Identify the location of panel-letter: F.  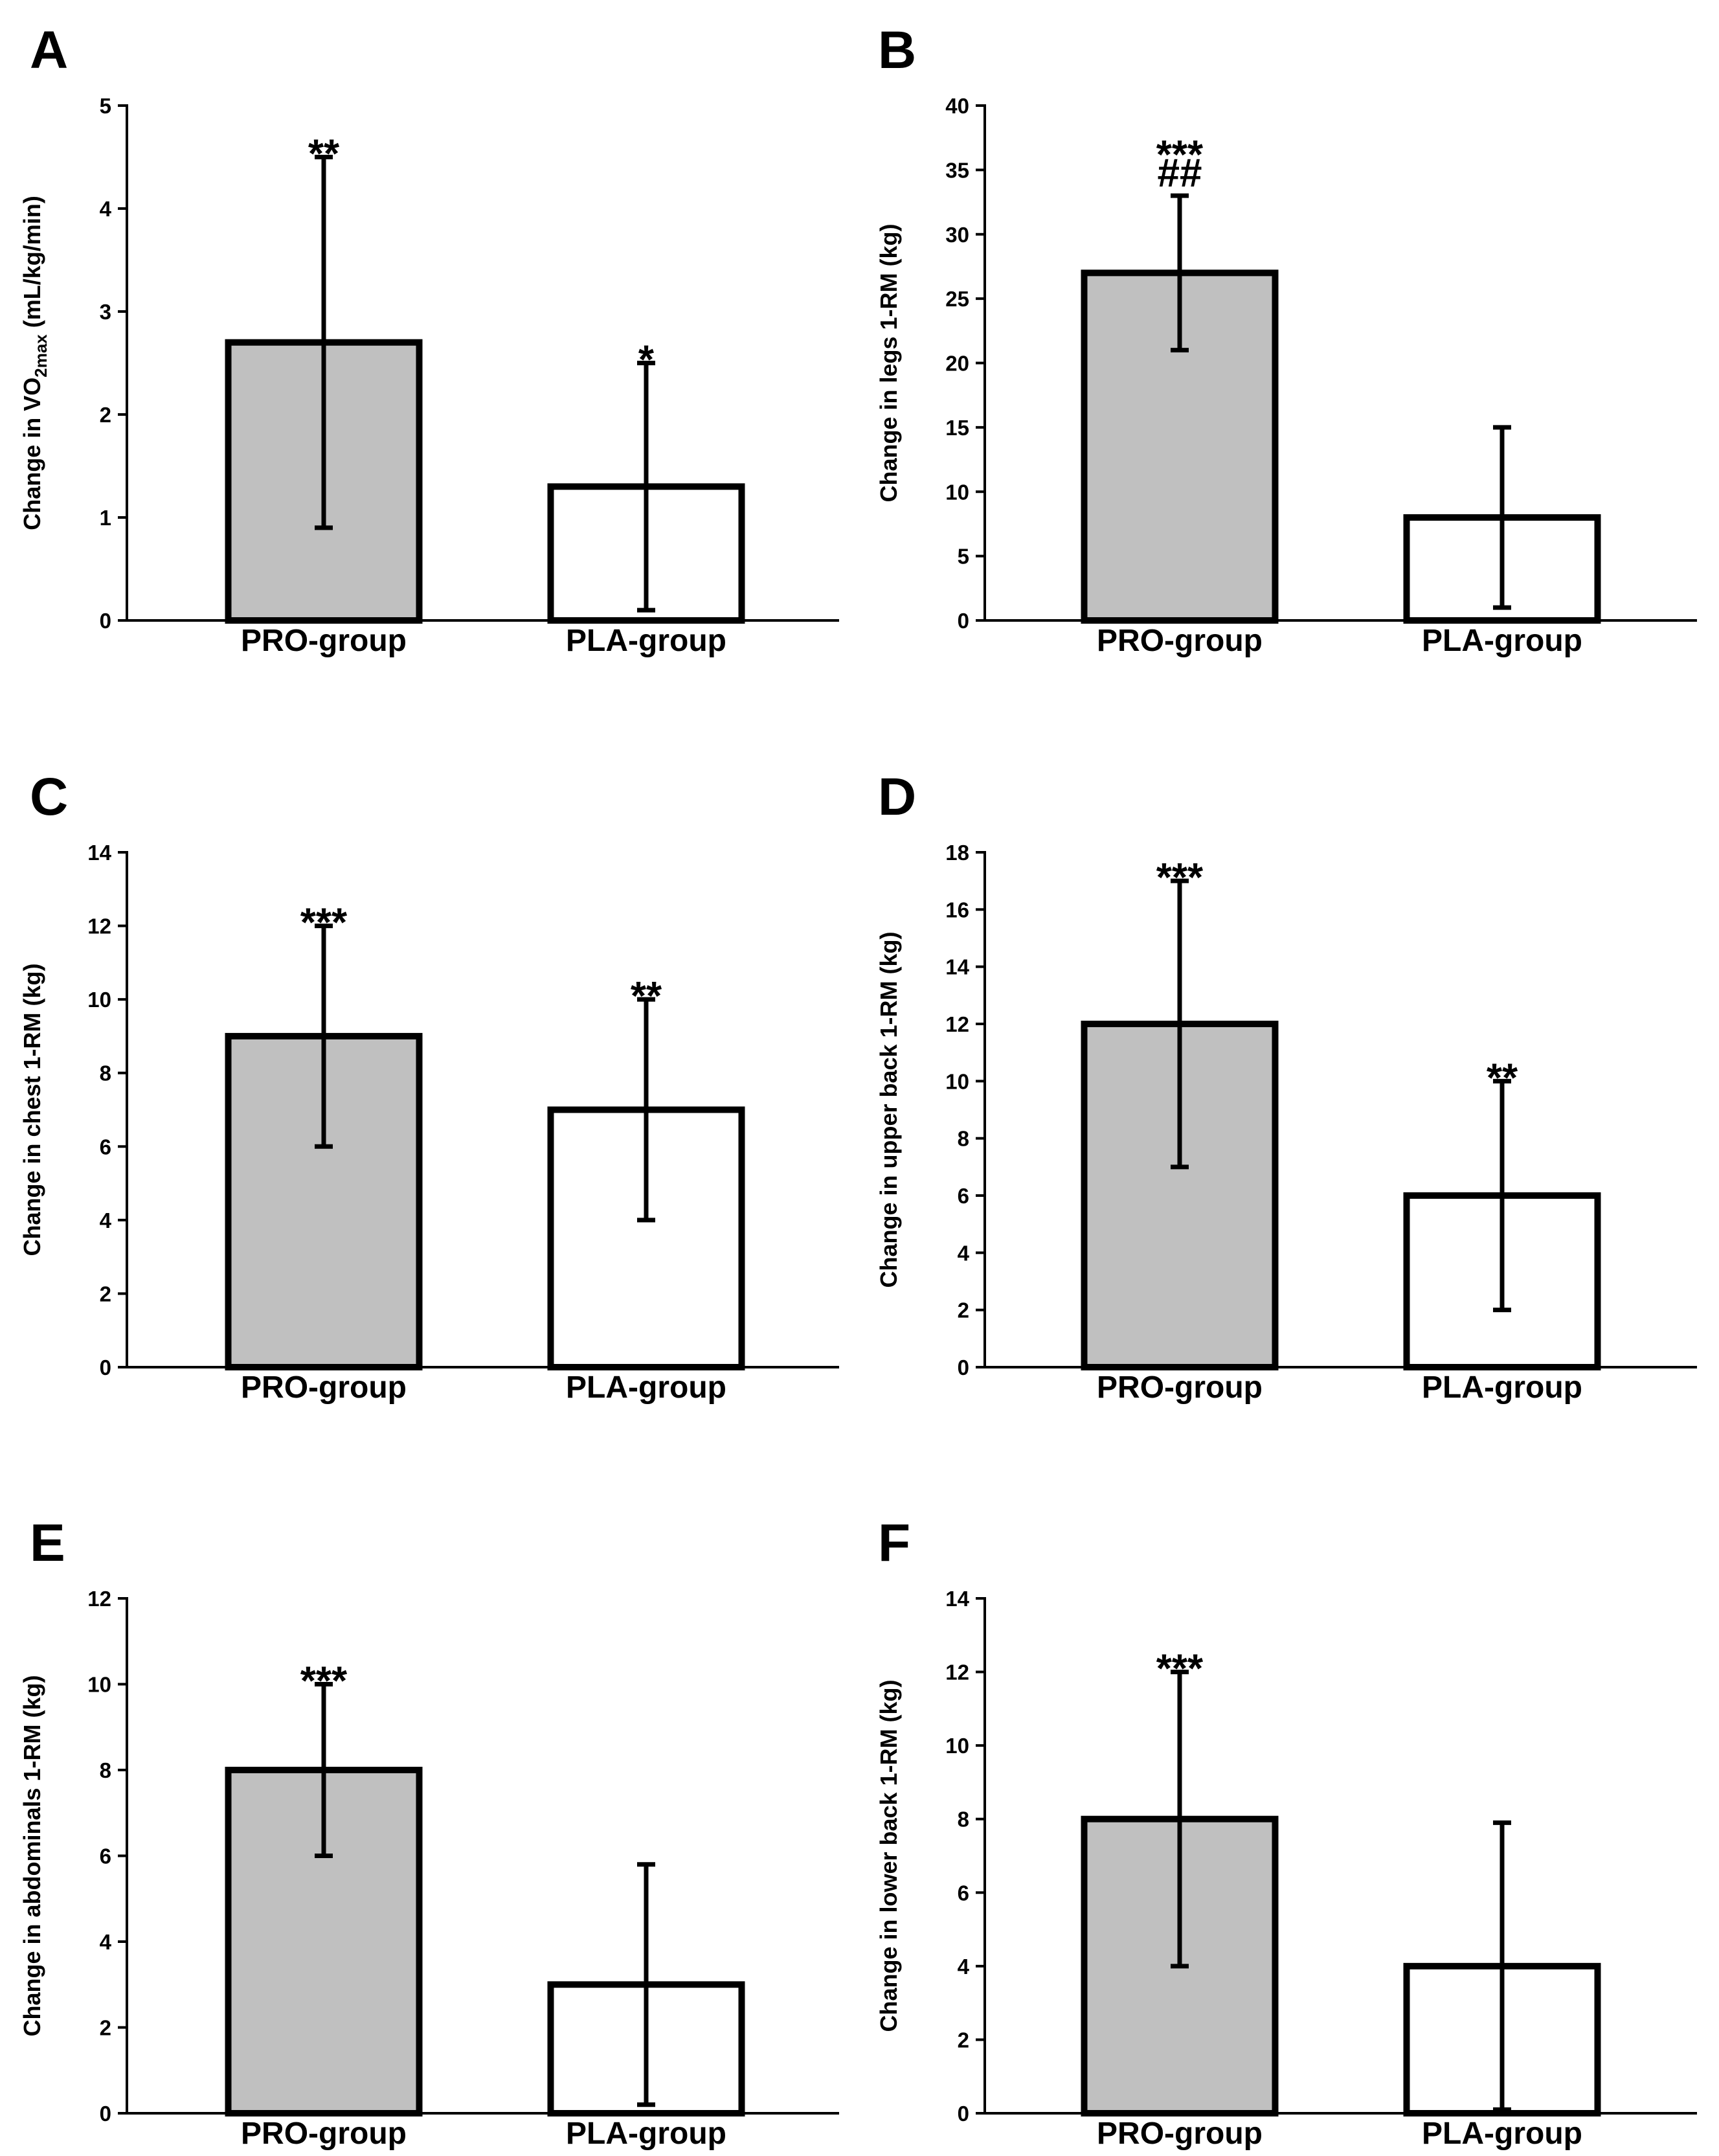
(894, 1543).